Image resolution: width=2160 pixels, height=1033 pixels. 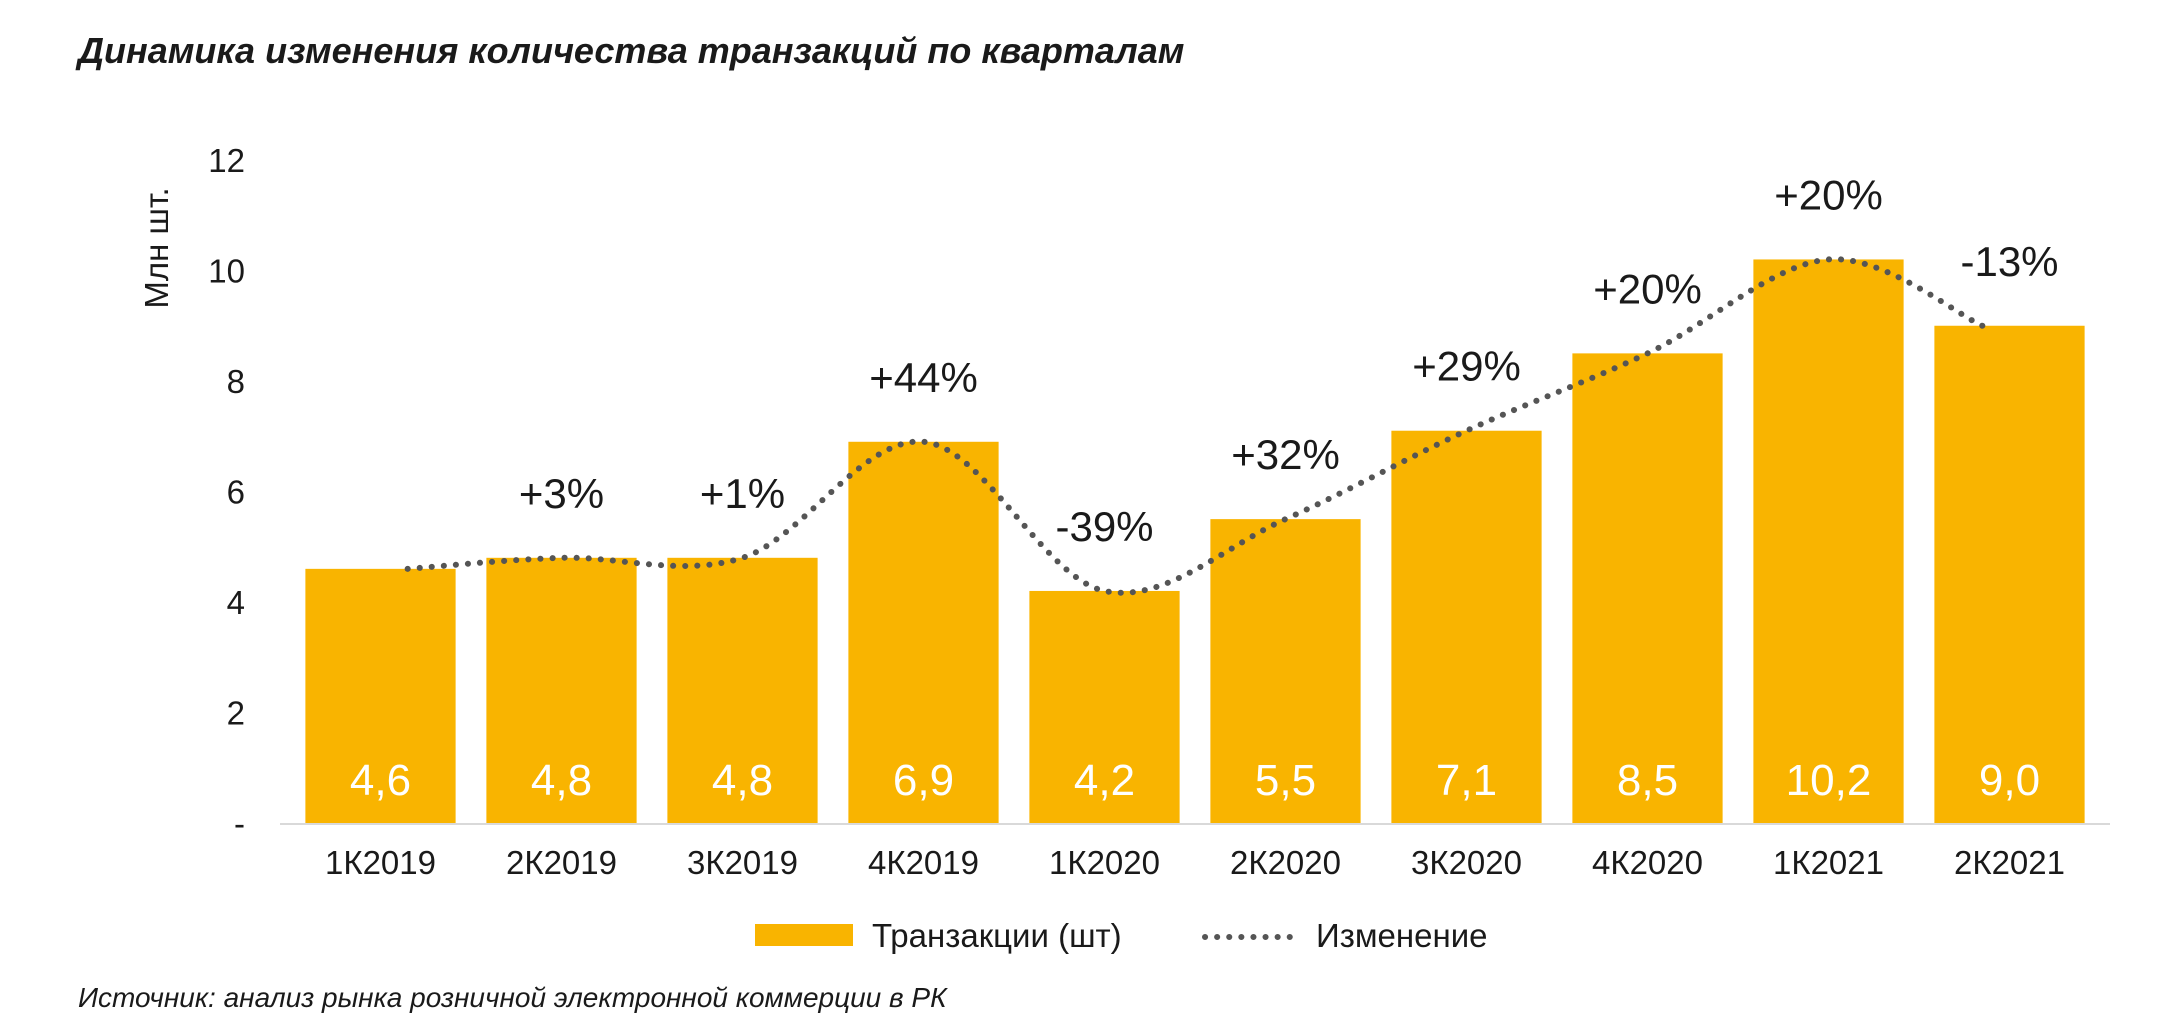 I want to click on change-label: +44%, so click(x=923, y=377).